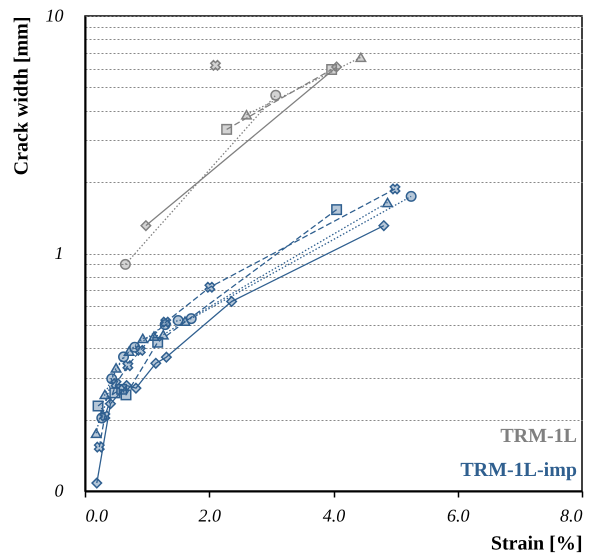 This screenshot has height=555, width=595. What do you see at coordinates (334, 516) in the screenshot?
I see `x-tick-label: 4.0` at bounding box center [334, 516].